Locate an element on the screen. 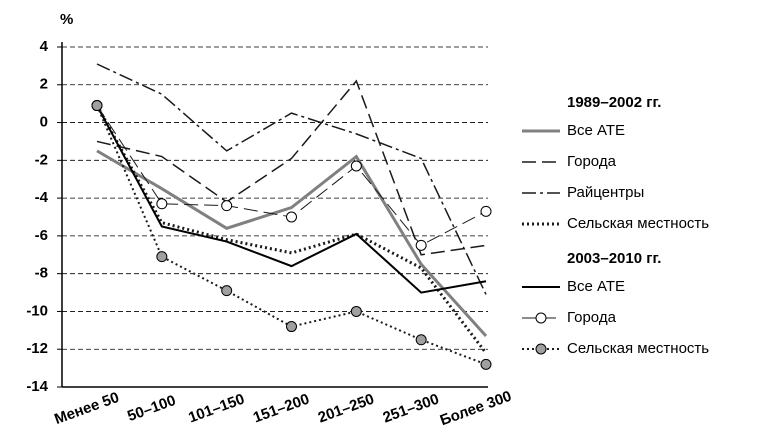 The width and height of the screenshot is (762, 447). x-tick-label: 101–150 is located at coordinates (216, 409).